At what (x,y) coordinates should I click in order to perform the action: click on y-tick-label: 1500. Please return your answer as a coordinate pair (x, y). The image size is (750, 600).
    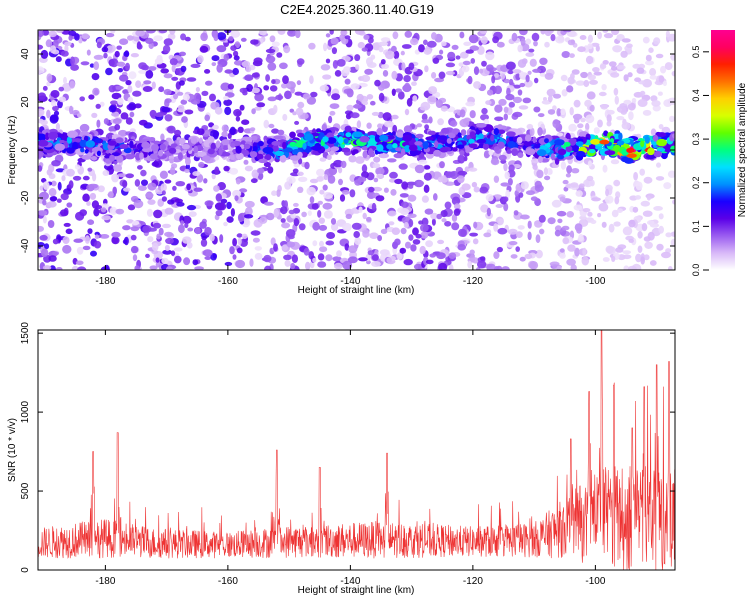
    Looking at the image, I should click on (25, 333).